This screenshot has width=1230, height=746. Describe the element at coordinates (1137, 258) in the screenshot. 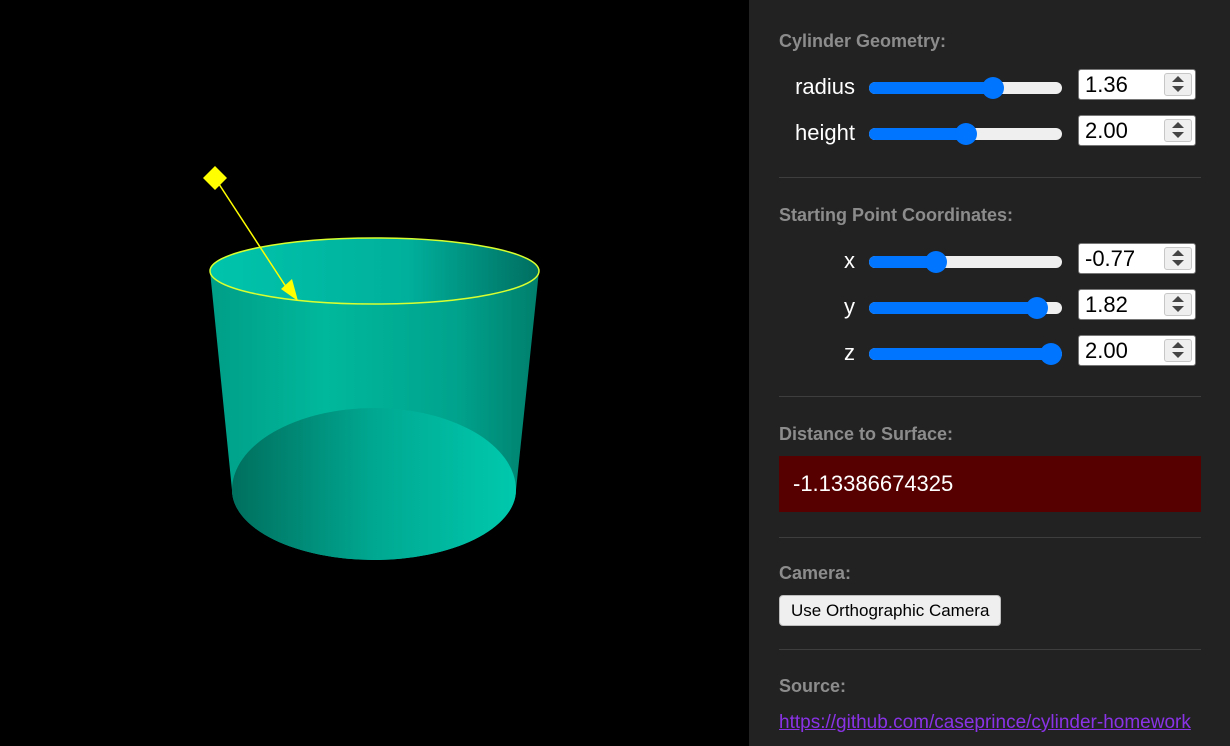

I see `x-input: -0.77` at that location.